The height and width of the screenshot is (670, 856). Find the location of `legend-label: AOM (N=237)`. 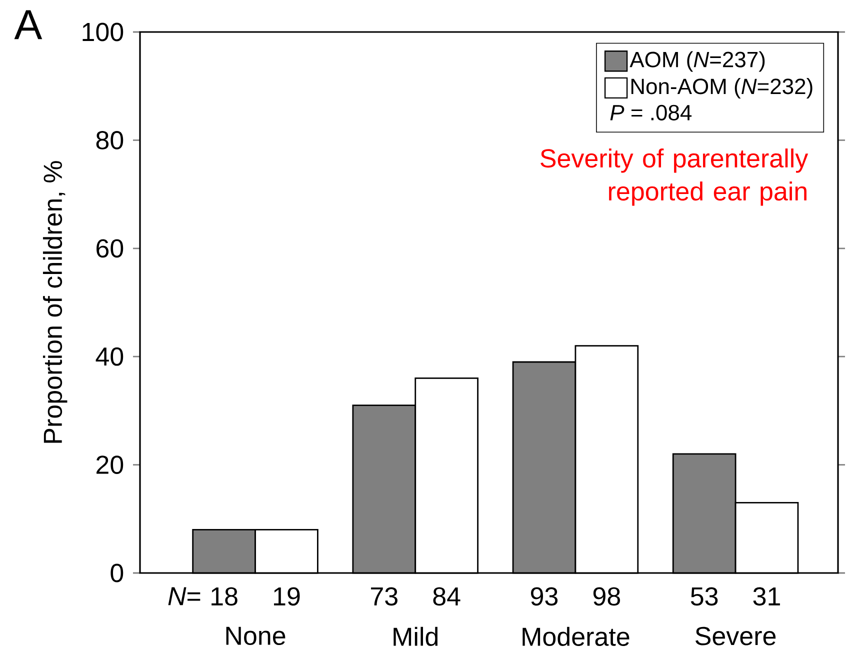

legend-label: AOM (N=237) is located at coordinates (697, 61).